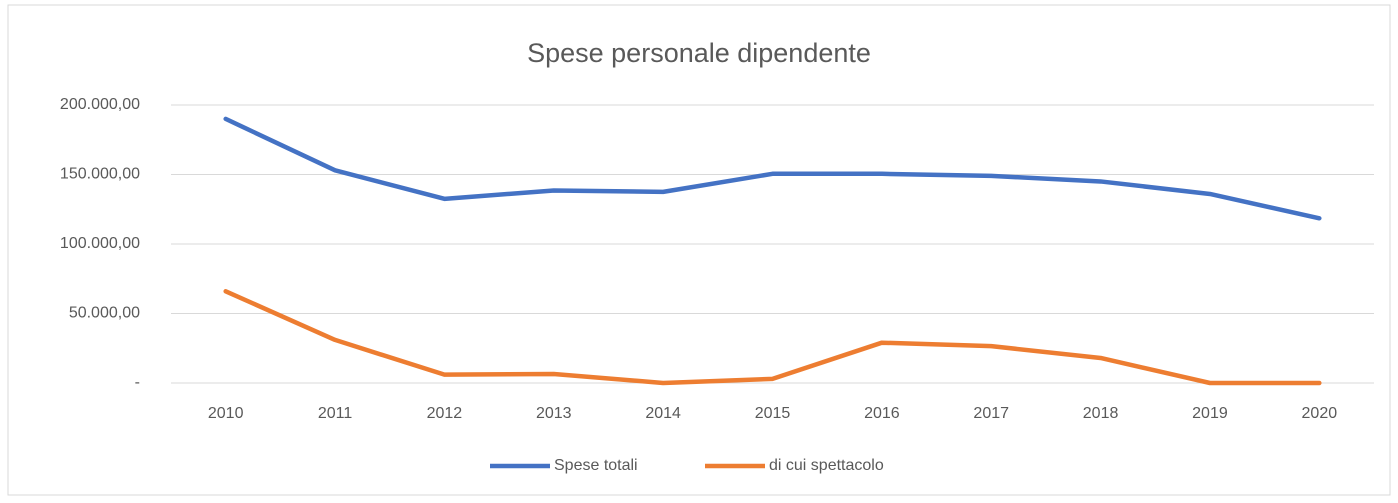  Describe the element at coordinates (554, 413) in the screenshot. I see `x-tick-label: 2013` at that location.